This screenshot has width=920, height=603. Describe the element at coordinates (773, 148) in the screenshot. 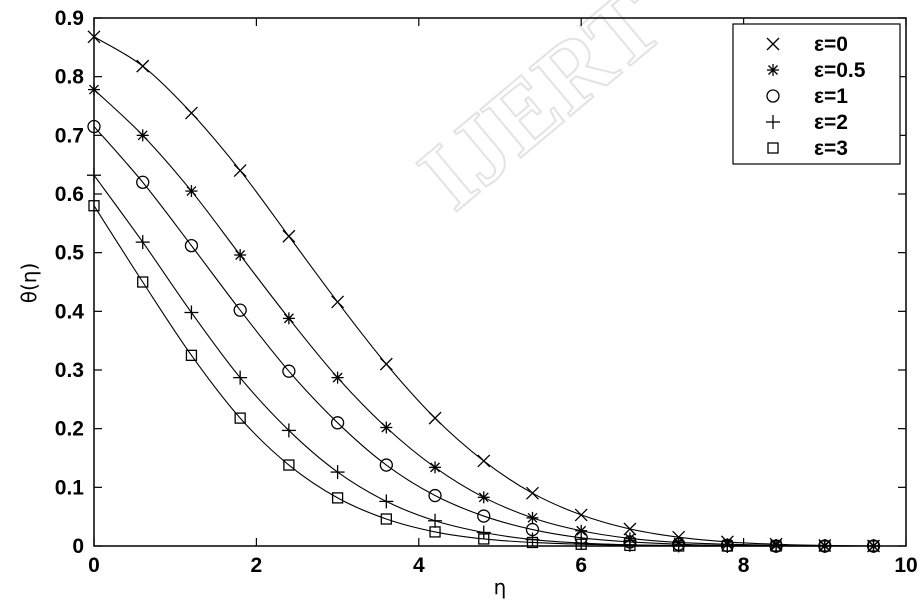

I see `legend-marker-square` at that location.